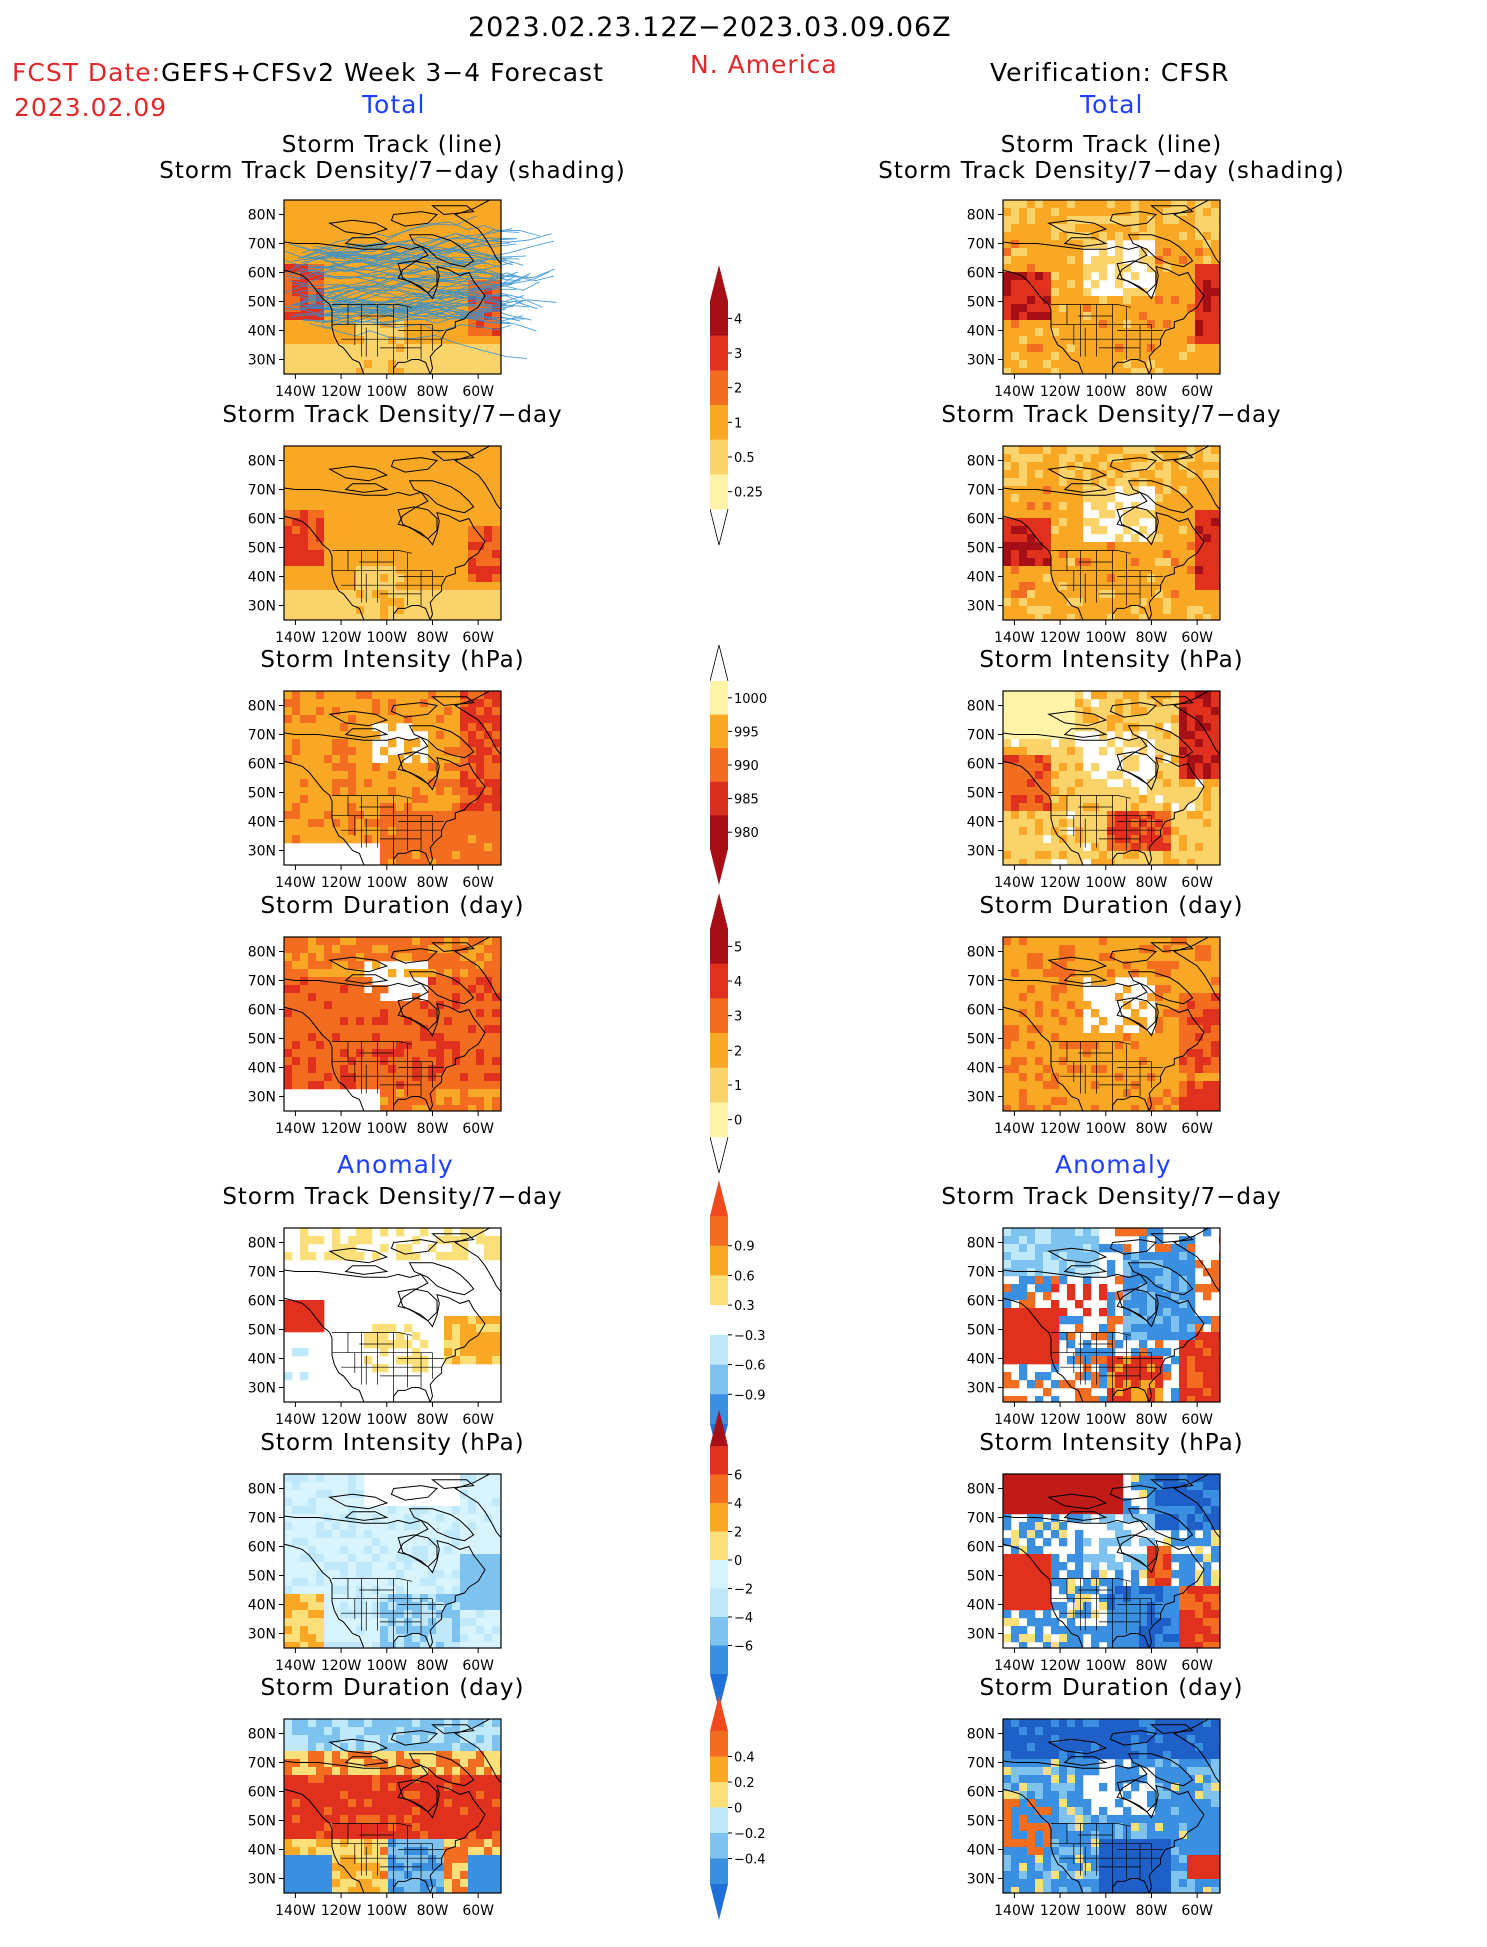 The width and height of the screenshot is (1487, 1947). Describe the element at coordinates (341, 1129) in the screenshot. I see `lon-tick-label: 120W` at that location.